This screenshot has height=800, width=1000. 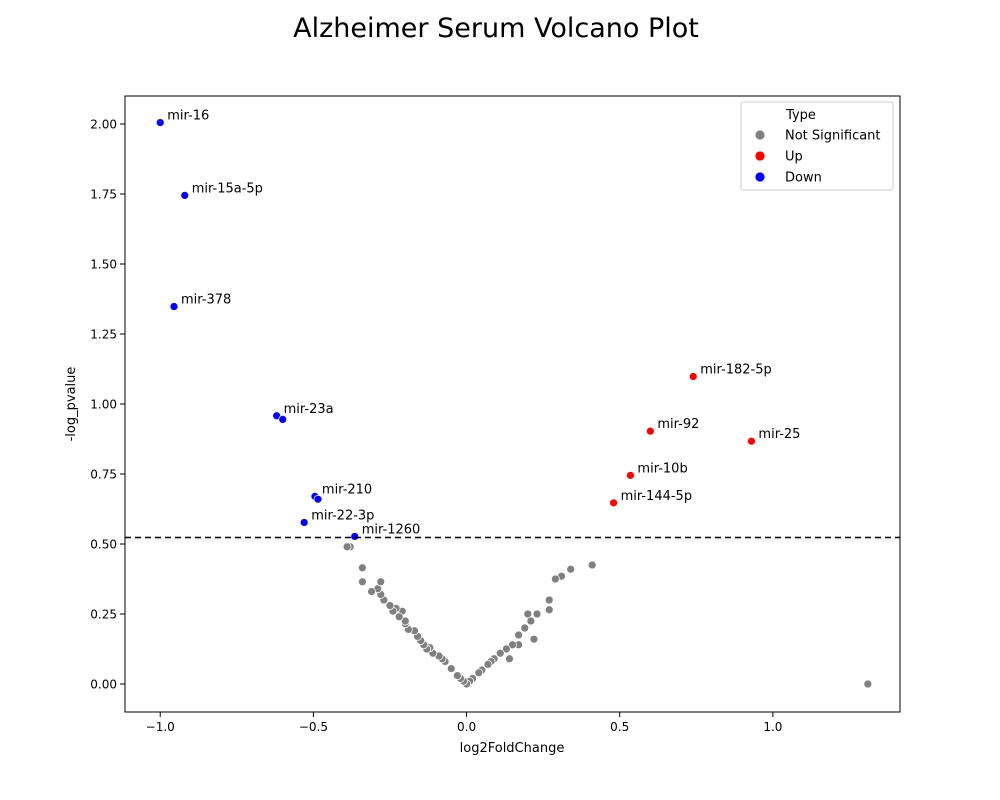 I want to click on annotation-label: mir-1260, so click(x=391, y=529).